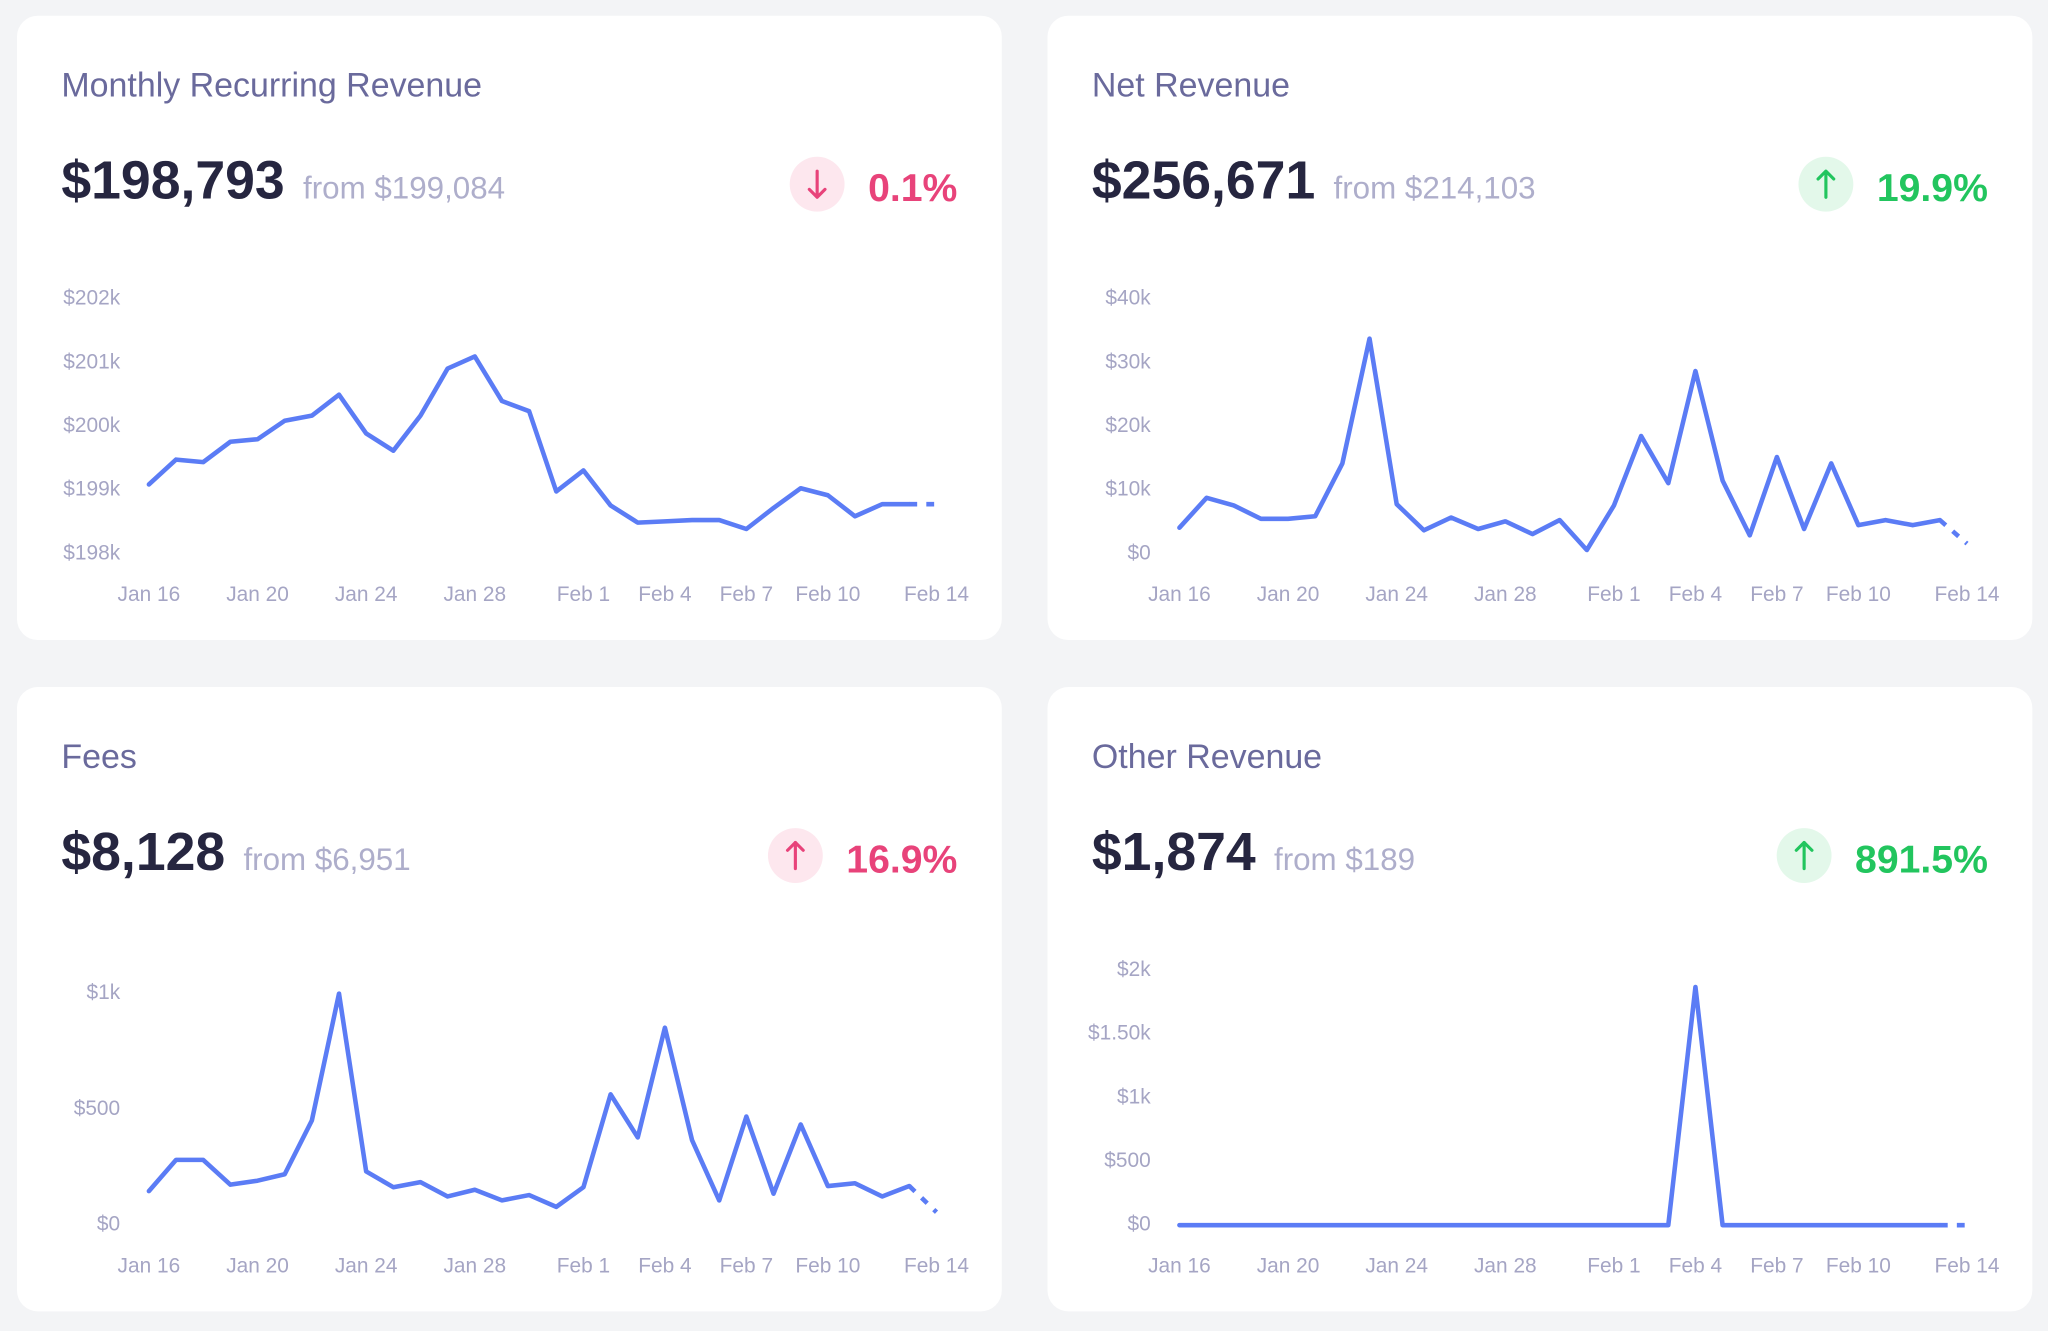  Describe the element at coordinates (91, 361) in the screenshot. I see `y-tick-label: $201k` at that location.